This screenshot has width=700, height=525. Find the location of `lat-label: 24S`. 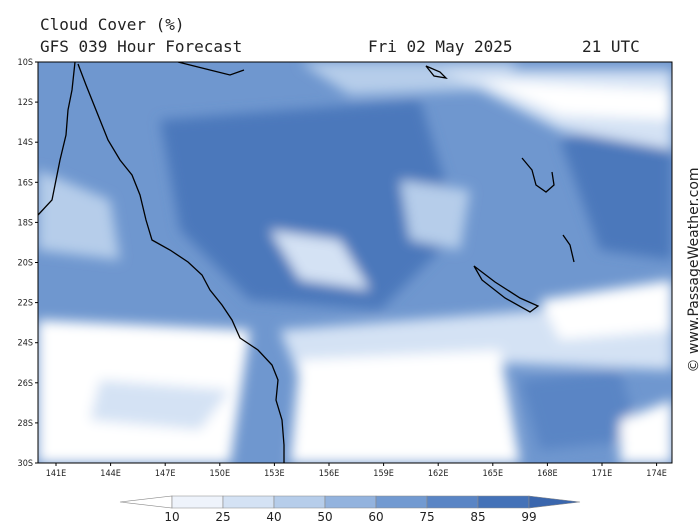

lat-label: 24S is located at coordinates (25, 344).